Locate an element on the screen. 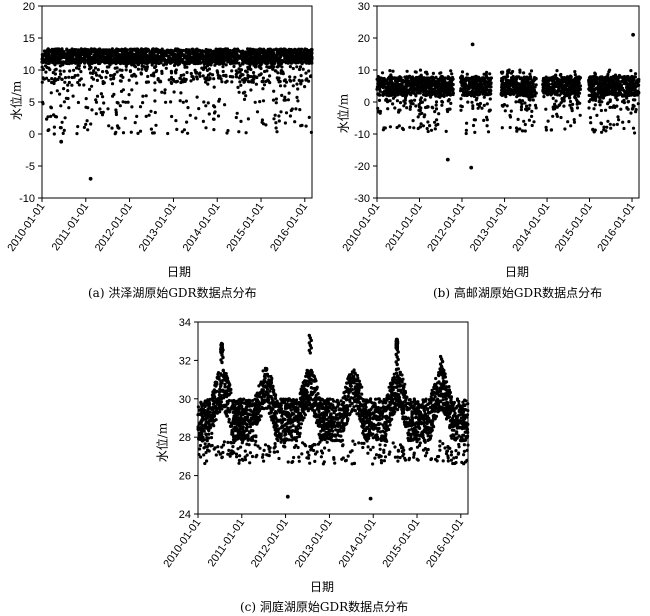 The height and width of the screenshot is (616, 650). y-tick-label: 32 is located at coordinates (185, 361).